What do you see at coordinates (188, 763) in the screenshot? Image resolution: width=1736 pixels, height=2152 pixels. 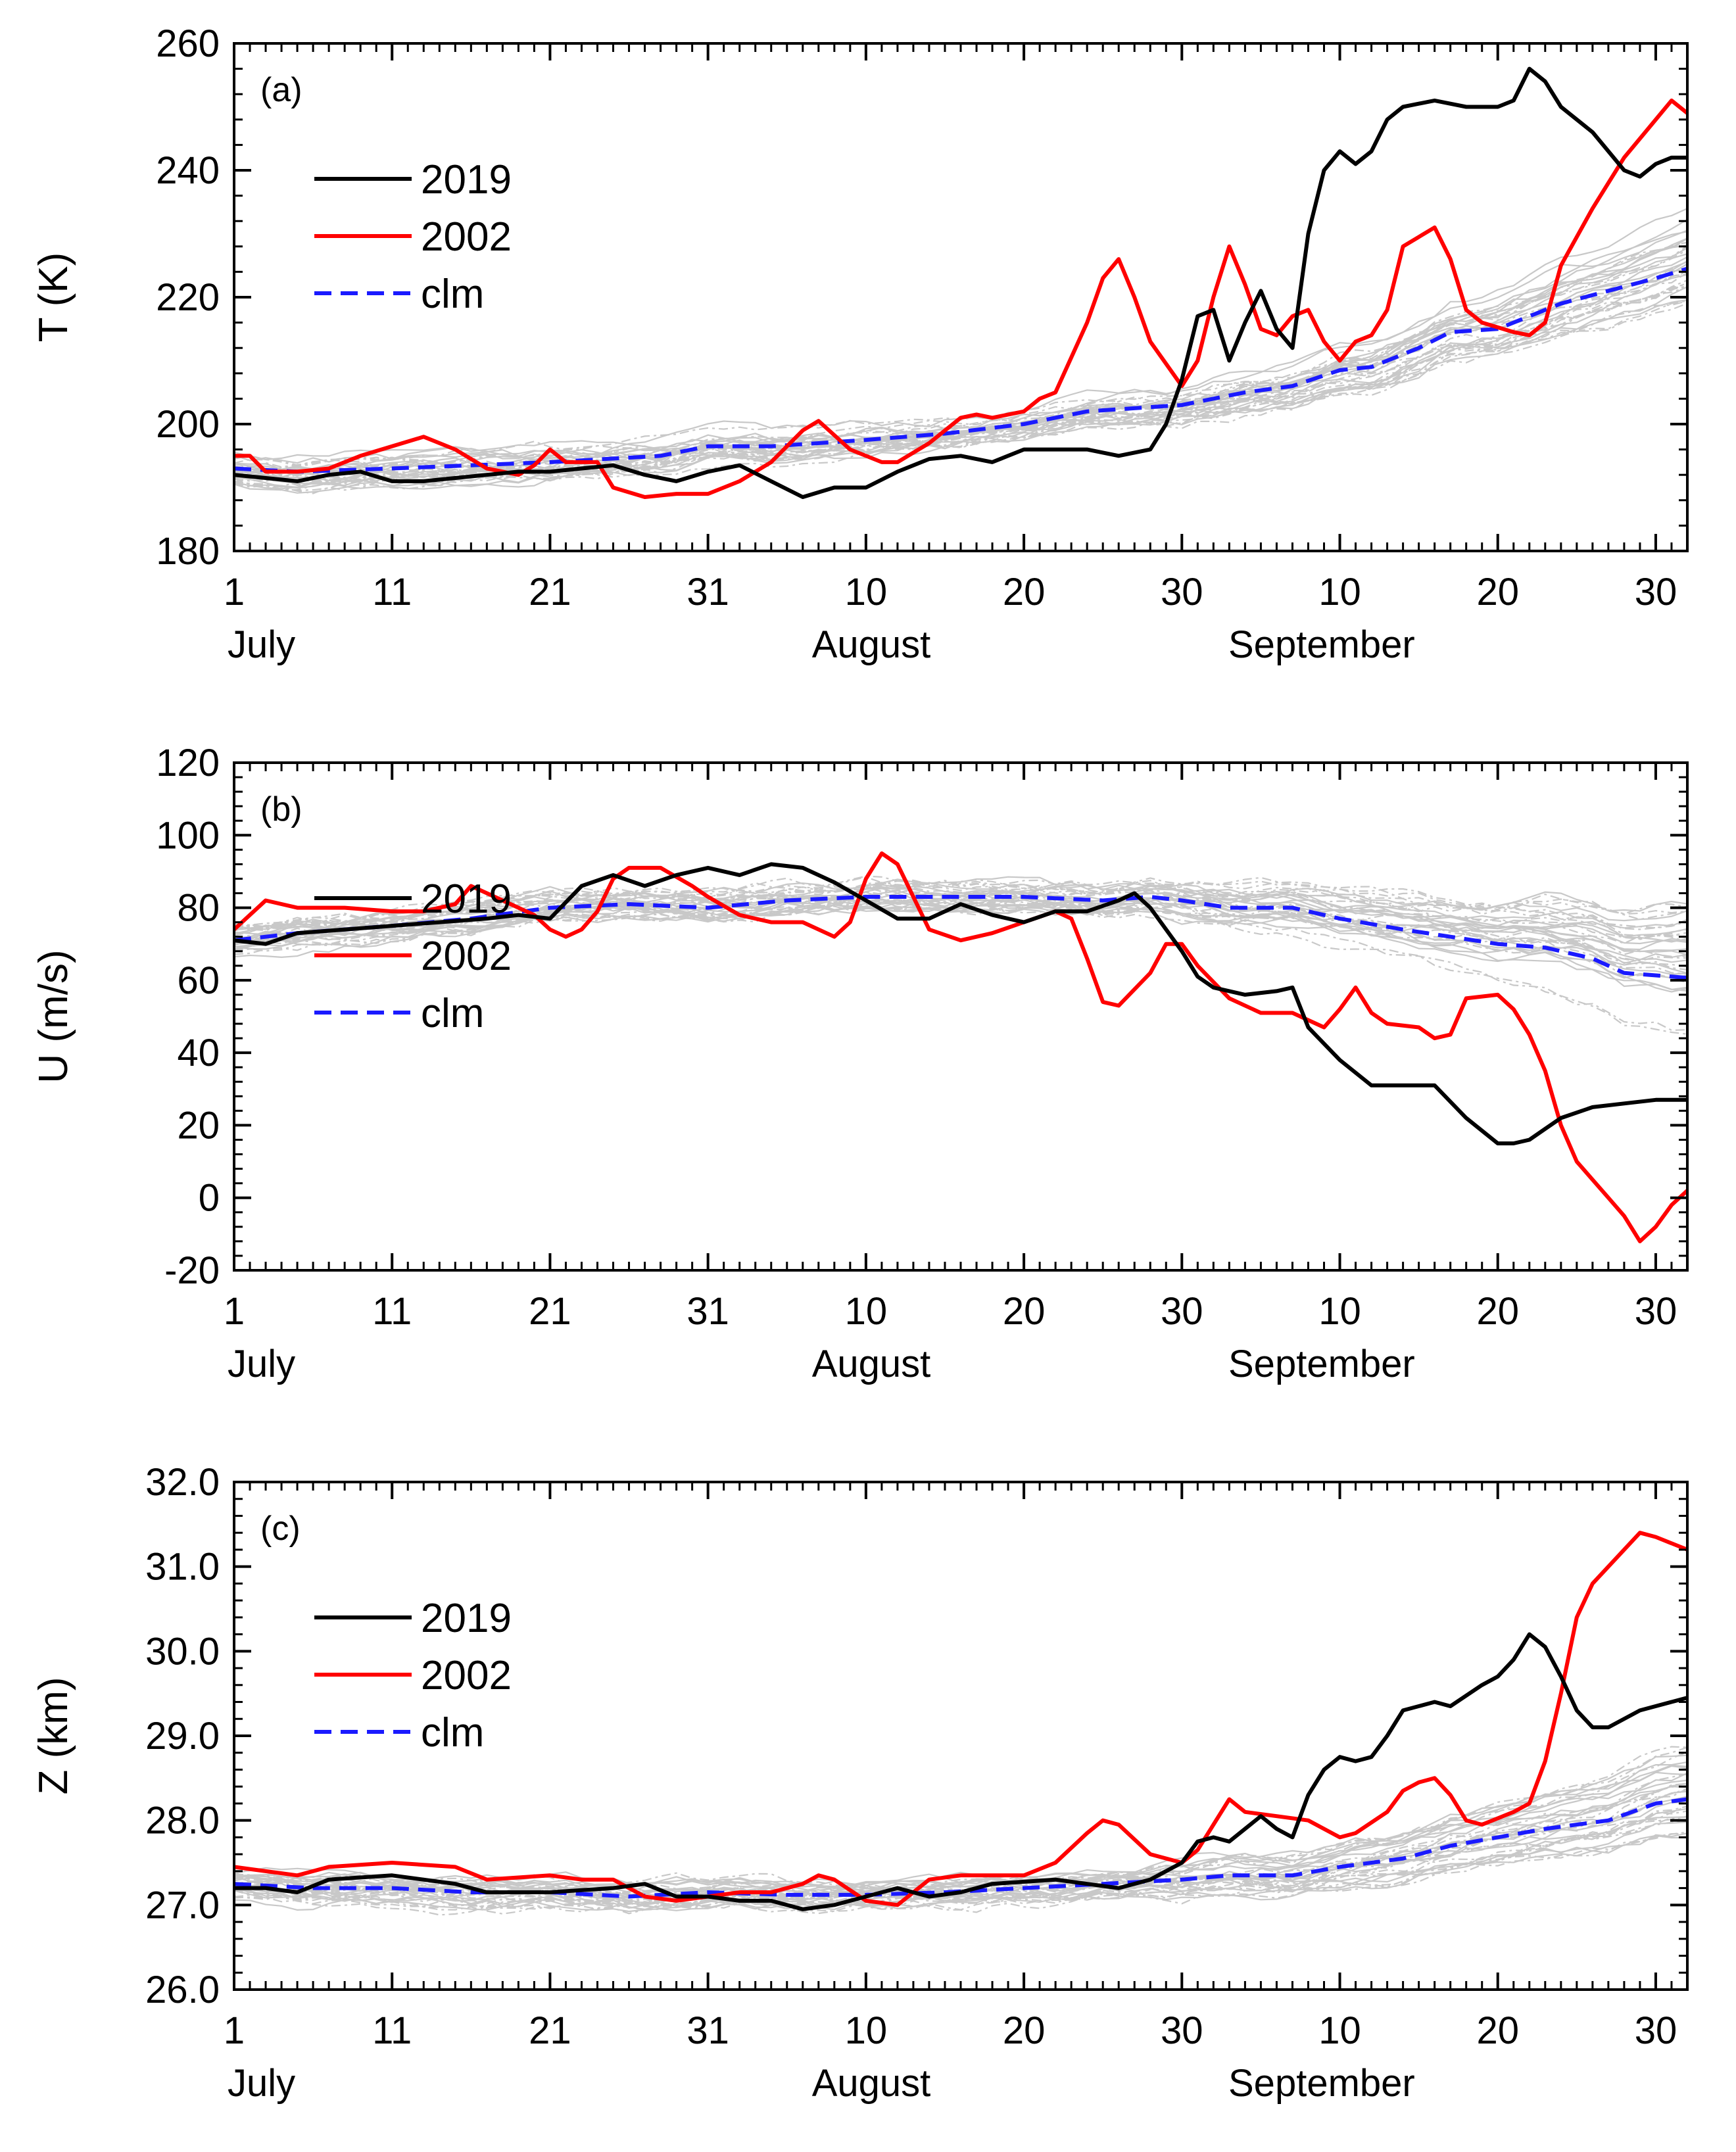 I see `y-tick-label: 120` at bounding box center [188, 763].